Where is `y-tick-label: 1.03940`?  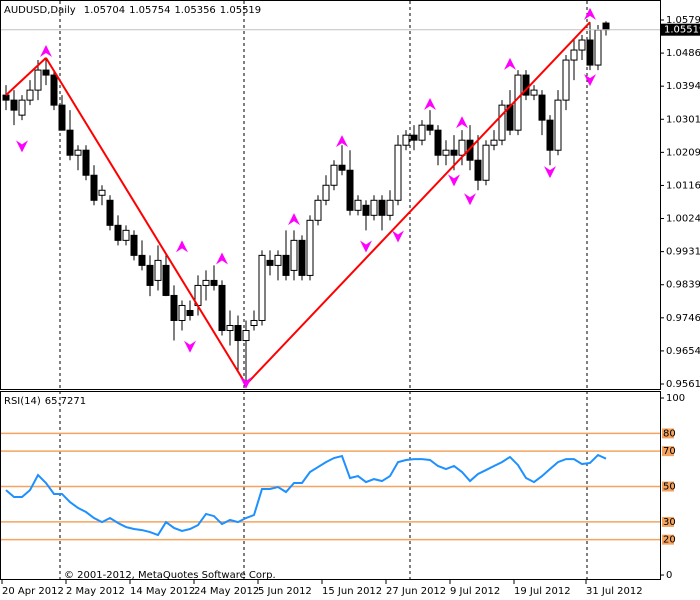
y-tick-label: 1.03940 is located at coordinates (683, 86).